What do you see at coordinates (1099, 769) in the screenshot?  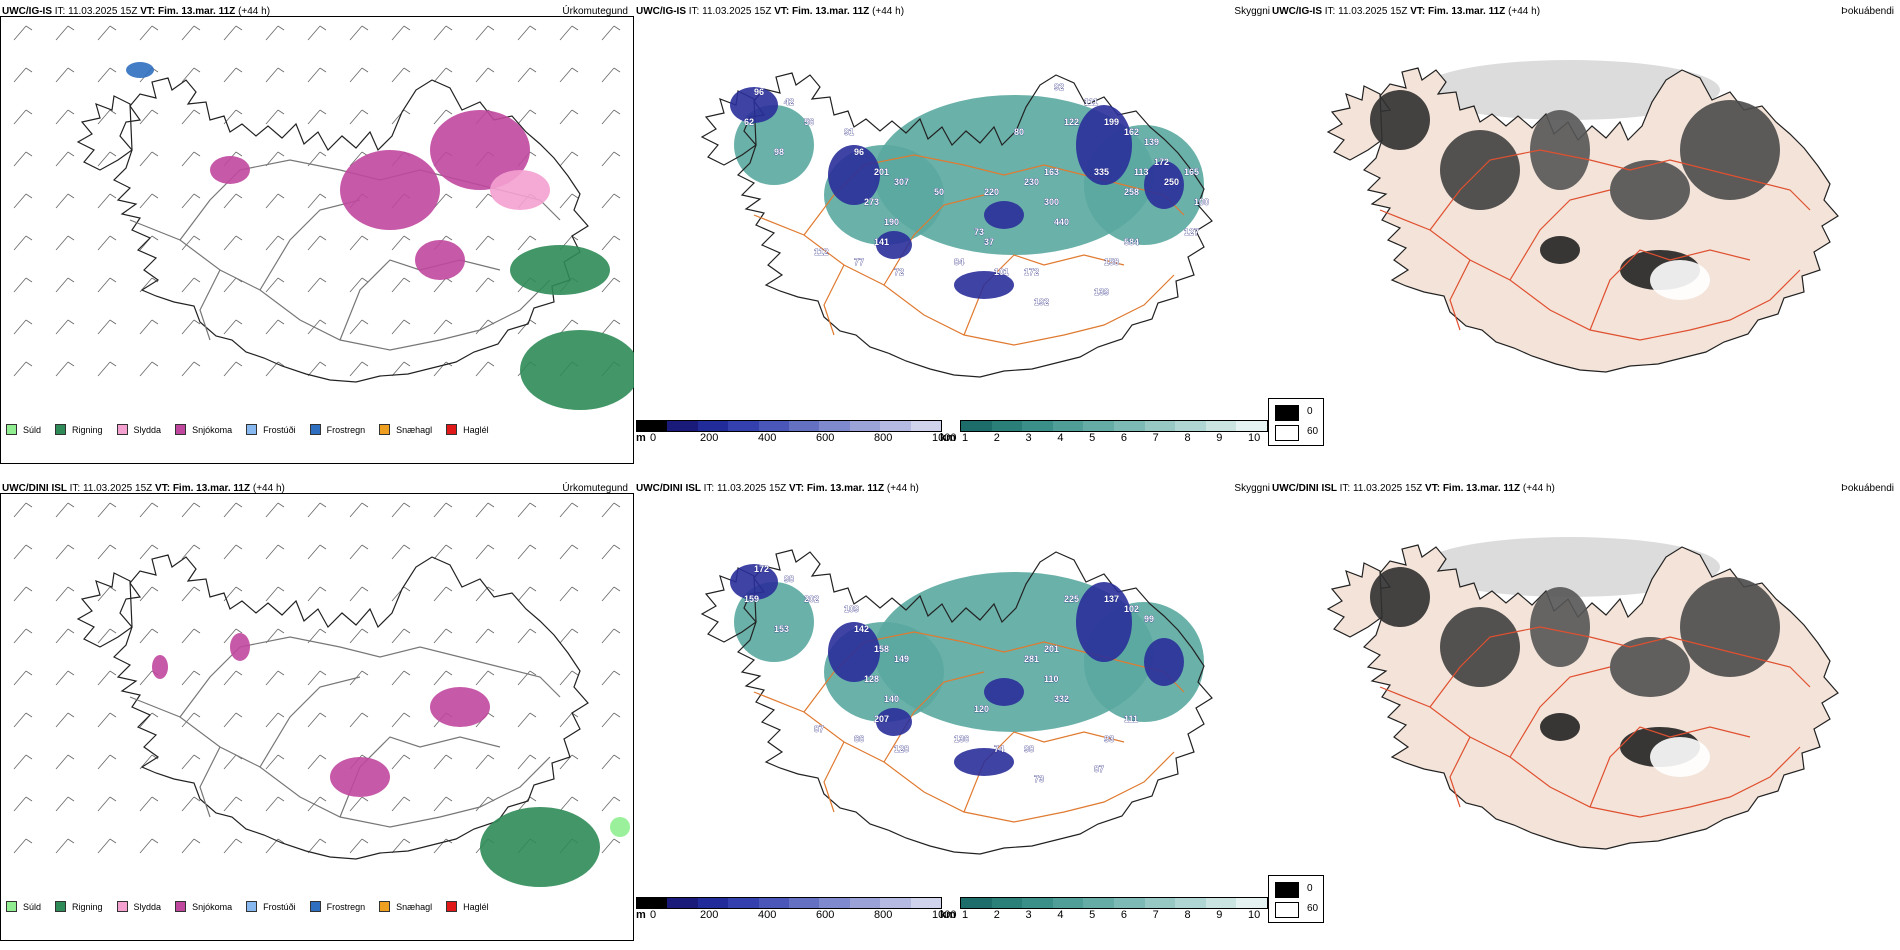 I see `ceiling-value-label: 87` at bounding box center [1099, 769].